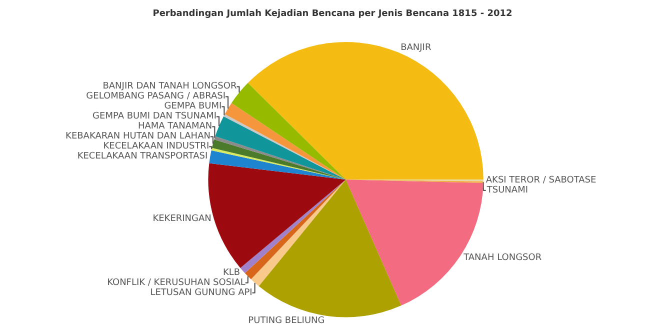 Image resolution: width=665 pixels, height=330 pixels. I want to click on slice-label: AKSI TEROR / SABOTASE, so click(541, 180).